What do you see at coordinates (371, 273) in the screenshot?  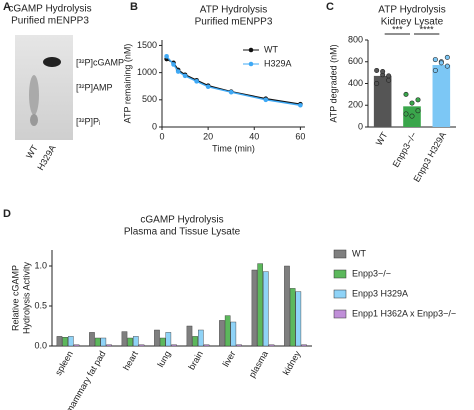 I see `legend-label: Enpp3−/−` at bounding box center [371, 273].